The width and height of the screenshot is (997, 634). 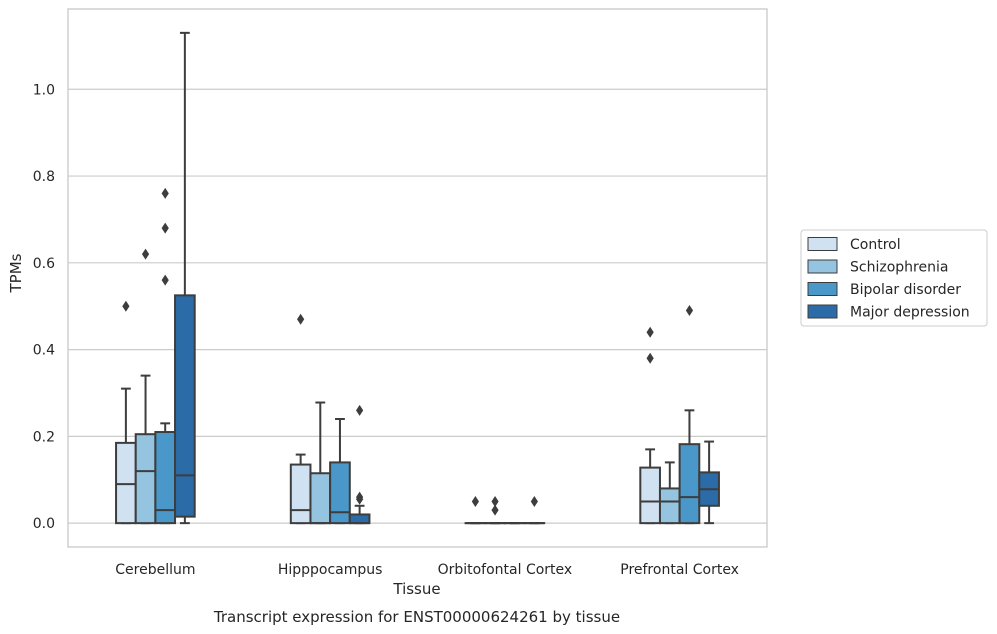 I want to click on x-tick-label: Cerebellum, so click(x=155, y=570).